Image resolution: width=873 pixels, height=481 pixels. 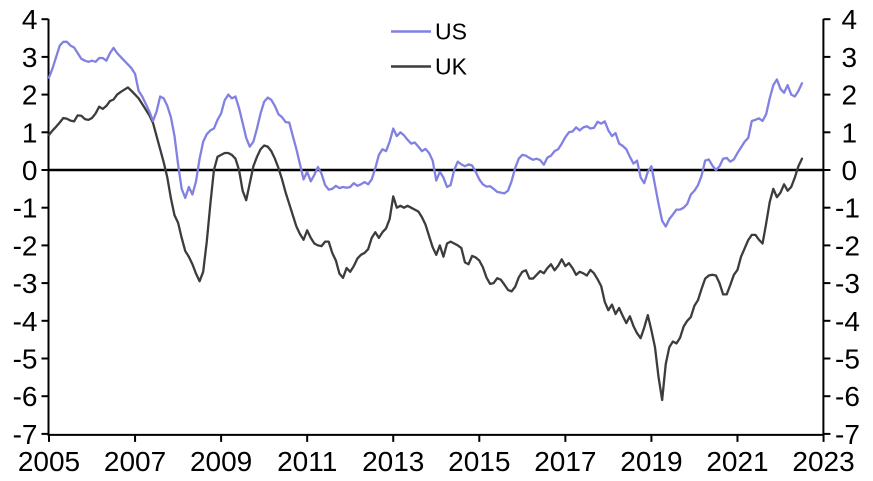 What do you see at coordinates (479, 461) in the screenshot?
I see `x-axis-tick-label: 2015` at bounding box center [479, 461].